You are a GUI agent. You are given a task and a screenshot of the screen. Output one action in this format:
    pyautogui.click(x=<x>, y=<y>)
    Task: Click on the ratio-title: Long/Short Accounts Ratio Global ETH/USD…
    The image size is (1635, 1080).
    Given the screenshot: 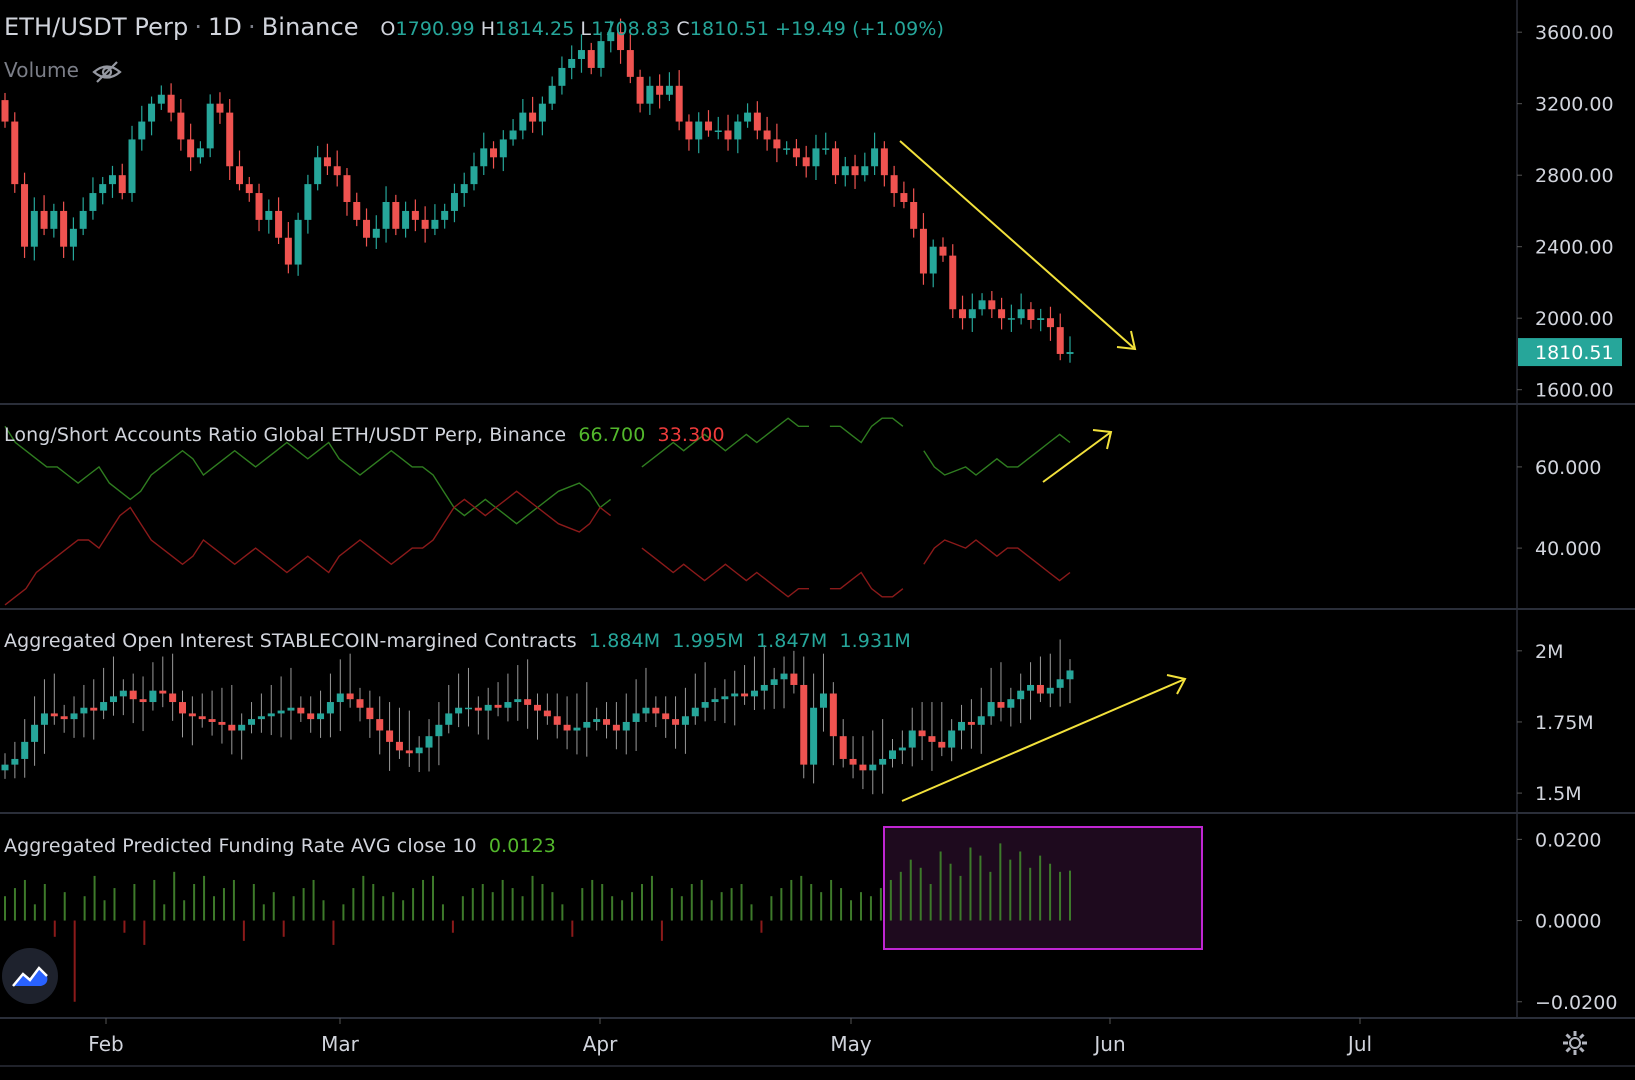 What is the action you would take?
    pyautogui.click(x=285, y=435)
    